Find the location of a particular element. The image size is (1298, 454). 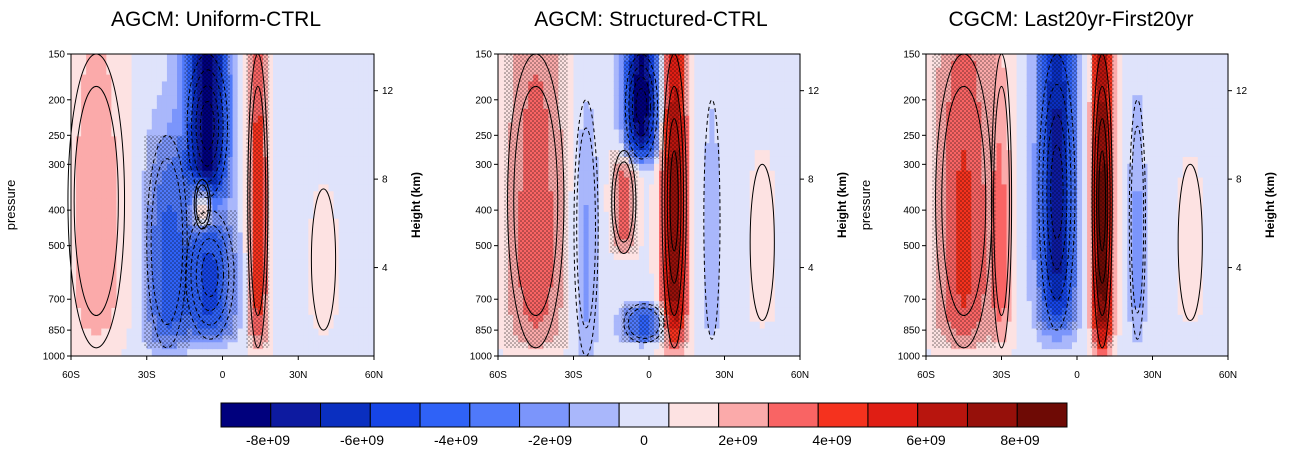

y-tick-label: 500 is located at coordinates (56, 246).